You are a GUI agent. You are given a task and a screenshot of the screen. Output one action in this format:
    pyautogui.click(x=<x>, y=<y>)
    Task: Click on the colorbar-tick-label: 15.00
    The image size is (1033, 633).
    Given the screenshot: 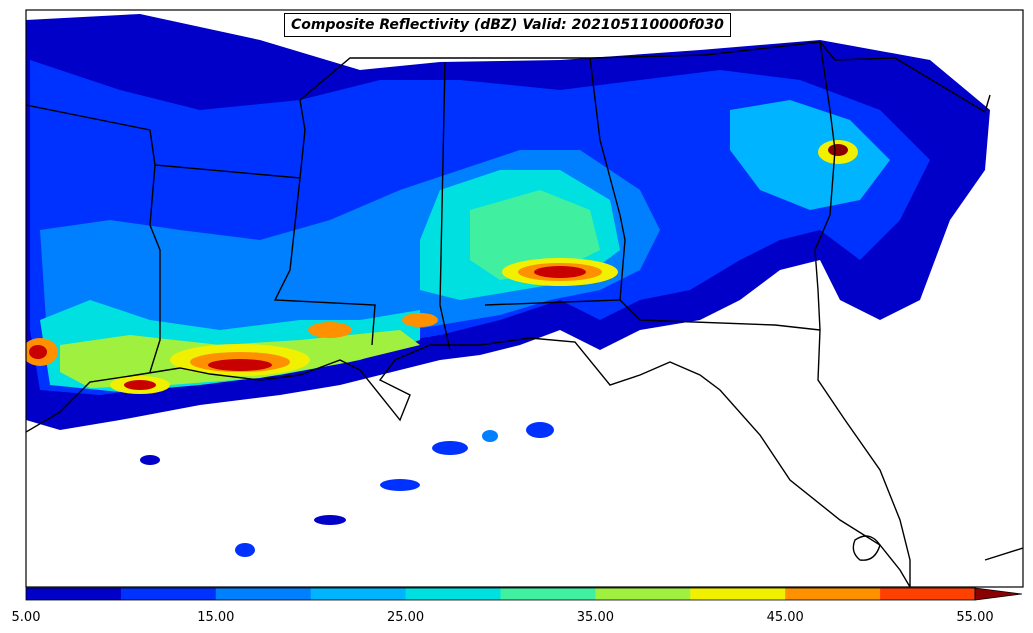 What is the action you would take?
    pyautogui.click(x=216, y=617)
    